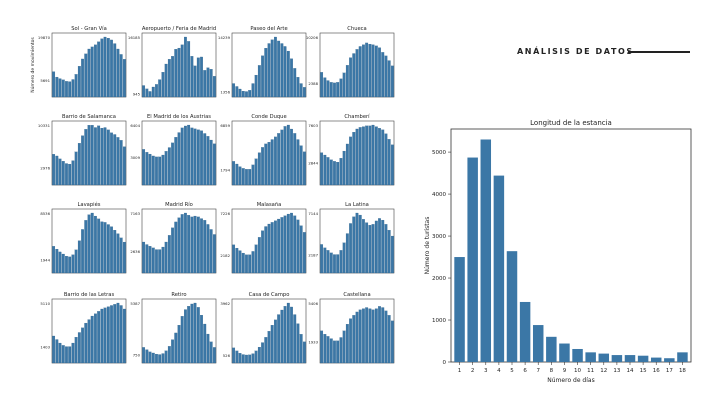 The image size is (720, 405). What do you see at coordinates (682, 371) in the screenshot?
I see `x-tick-label: 18` at bounding box center [682, 371].